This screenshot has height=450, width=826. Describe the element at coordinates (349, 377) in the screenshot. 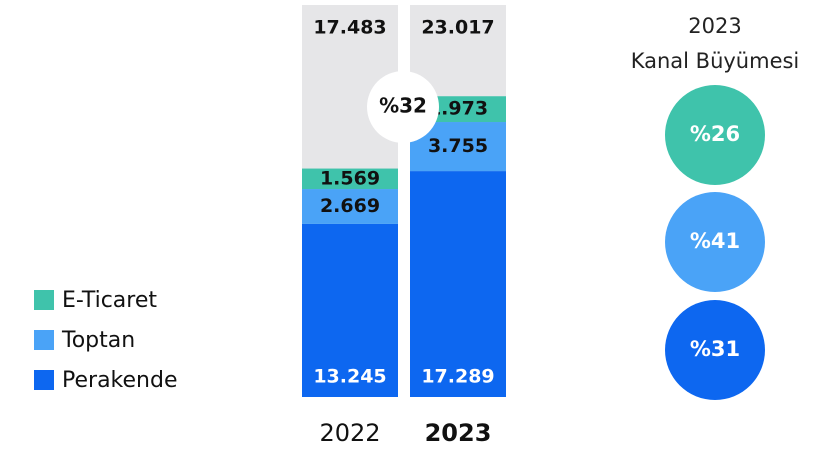

I see `value-label: 13.245` at that location.